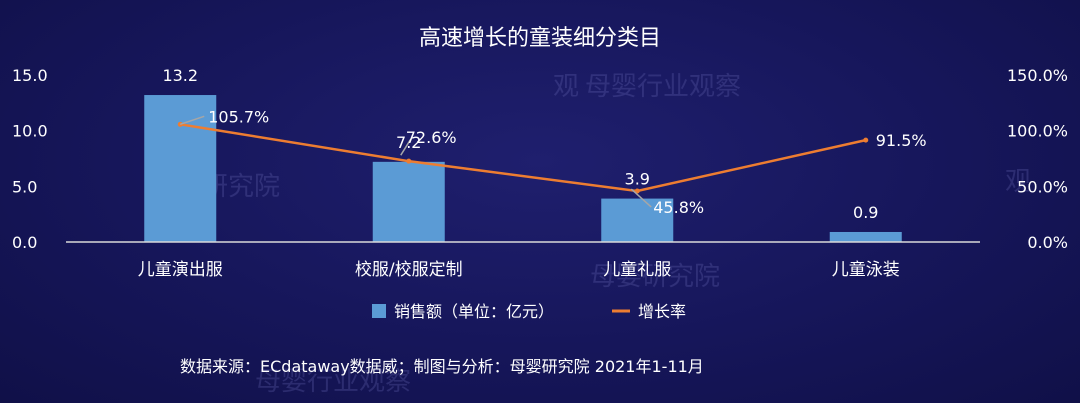  Describe the element at coordinates (474, 311) in the screenshot. I see `legend-bar-label: 销售额（单位：亿元）` at that location.